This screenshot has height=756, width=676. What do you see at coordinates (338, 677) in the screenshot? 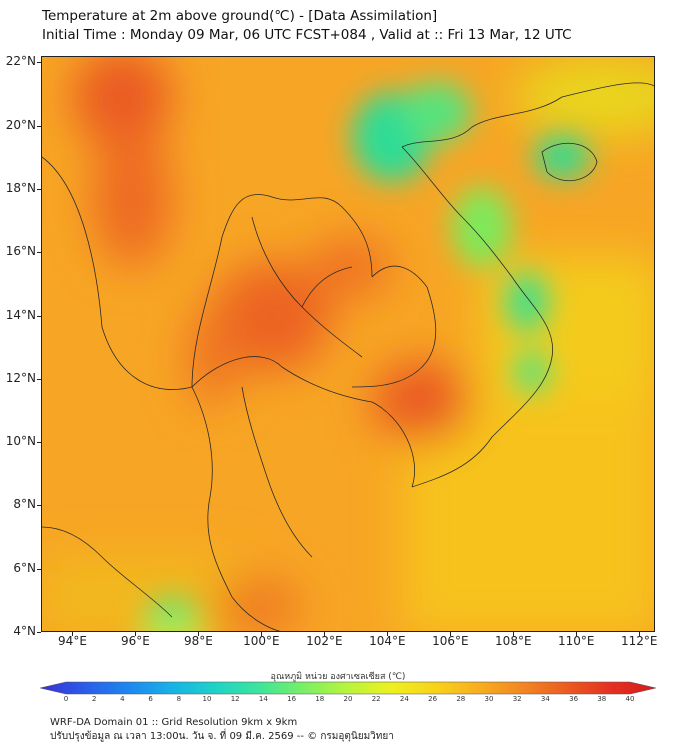
I see `colorbar-label: อุณหภูมิ หน่วย องศาเซลเซียส (℃)` at bounding box center [338, 677].